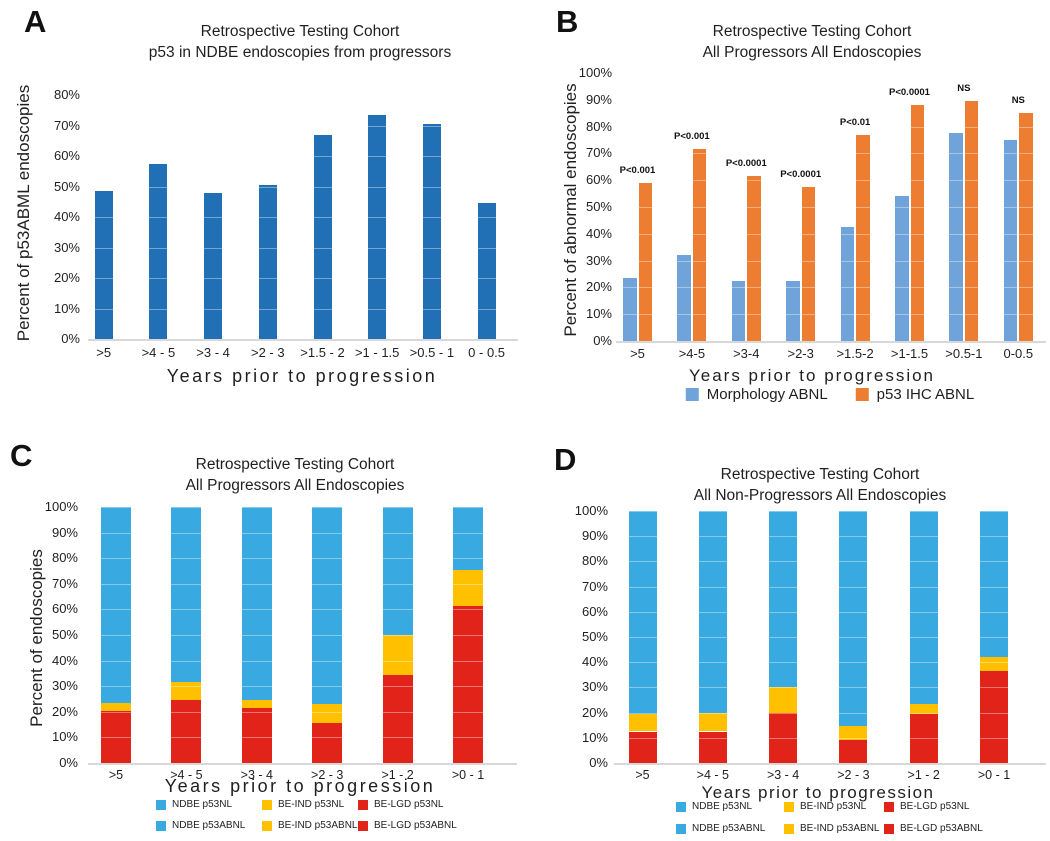 The height and width of the screenshot is (841, 1050). What do you see at coordinates (855, 353) in the screenshot?
I see `x-tick-label-b-4: >1.5-2` at bounding box center [855, 353].